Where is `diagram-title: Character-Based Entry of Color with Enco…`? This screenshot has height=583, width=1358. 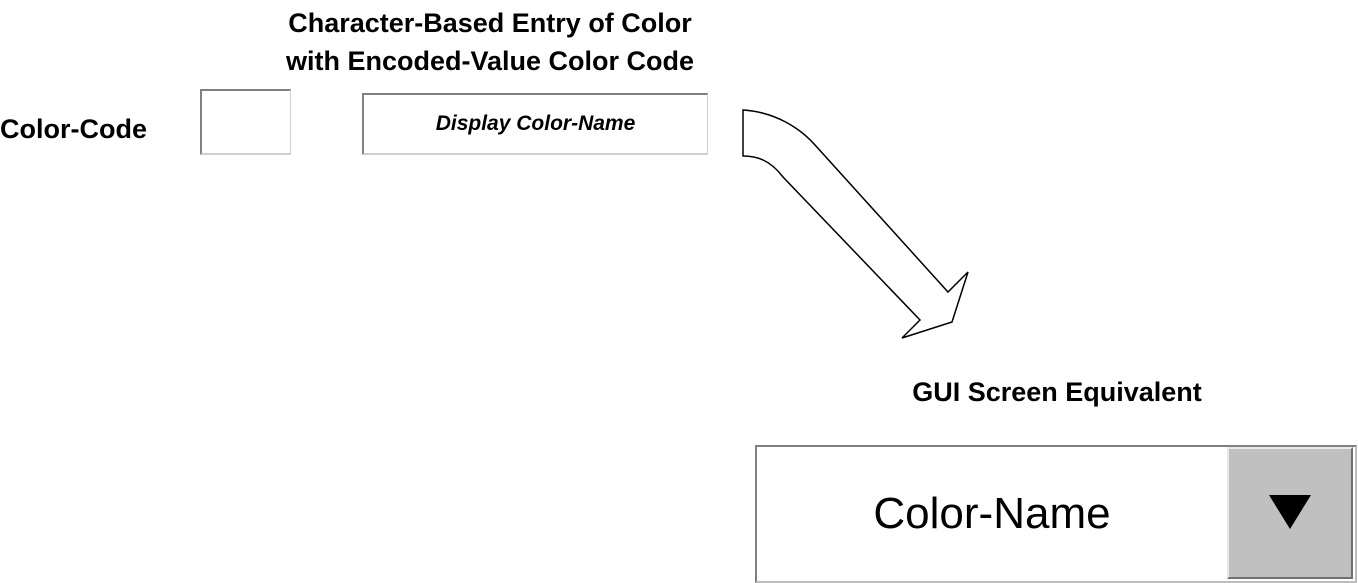 diagram-title: Character-Based Entry of Color with Enco… is located at coordinates (490, 42).